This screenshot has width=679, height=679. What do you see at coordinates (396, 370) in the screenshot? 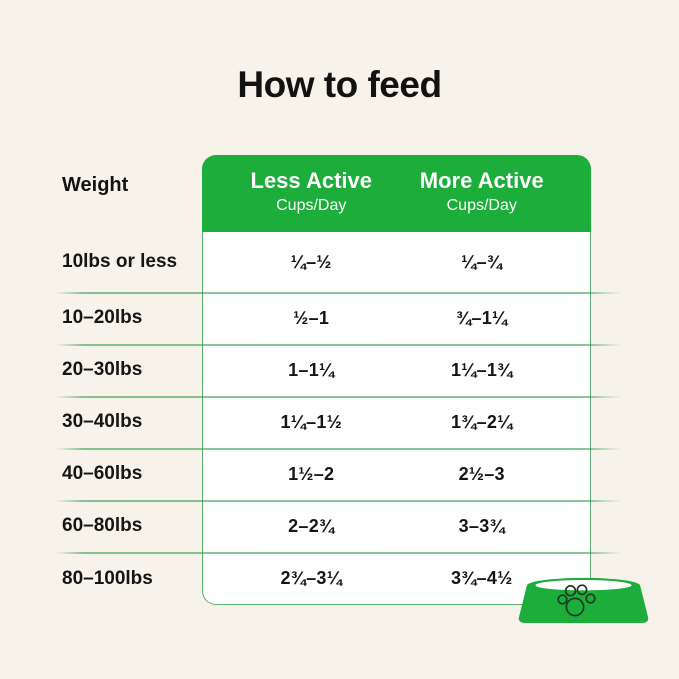
I see `table-row: 1–1¼ 1¼–1¾` at bounding box center [396, 370].